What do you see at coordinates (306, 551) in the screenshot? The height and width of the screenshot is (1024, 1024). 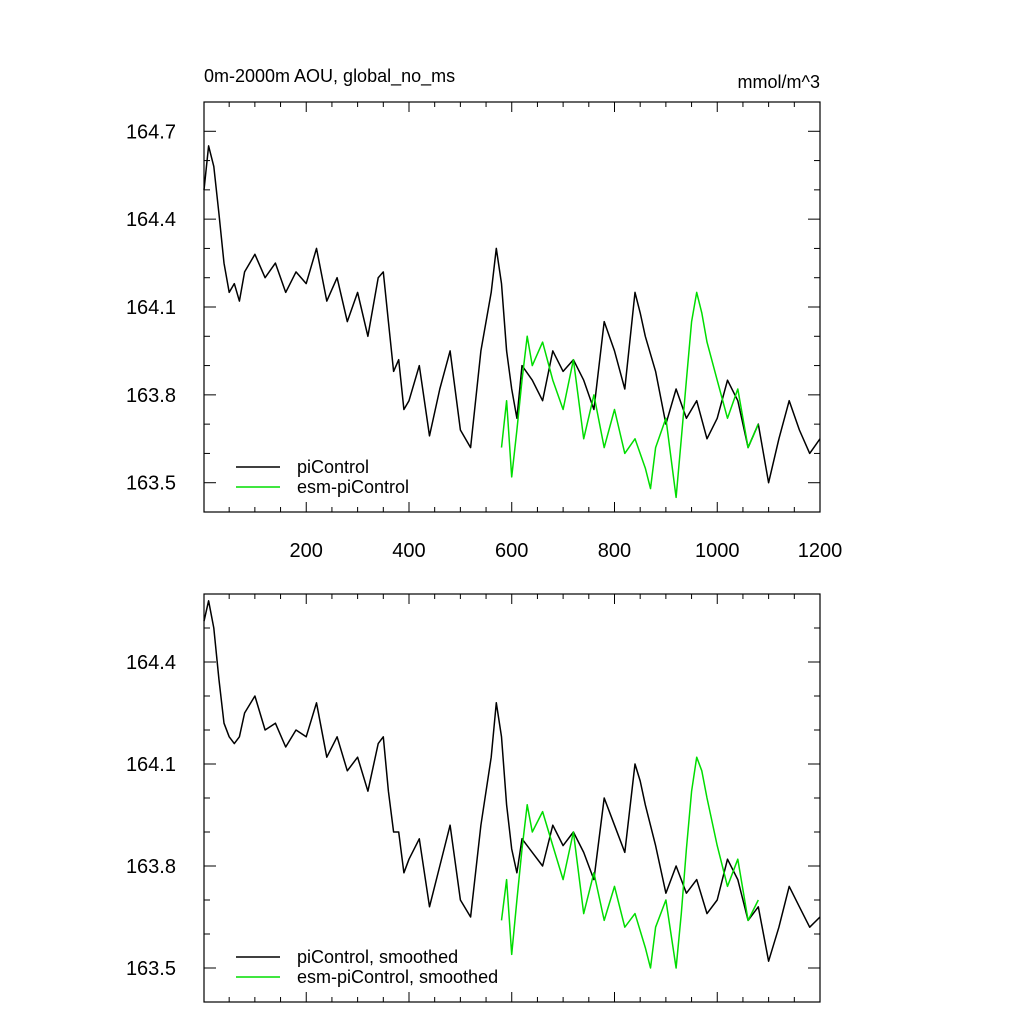 I see `x-tick-label: 200` at bounding box center [306, 551].